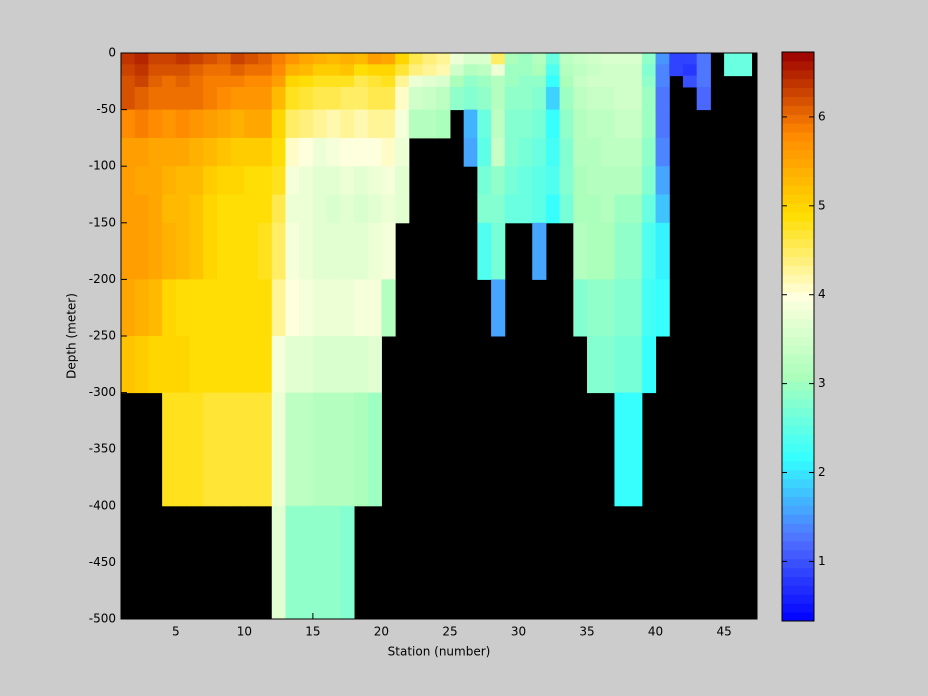 The height and width of the screenshot is (696, 928). Describe the element at coordinates (102, 222) in the screenshot. I see `y-tick-label: -150` at that location.